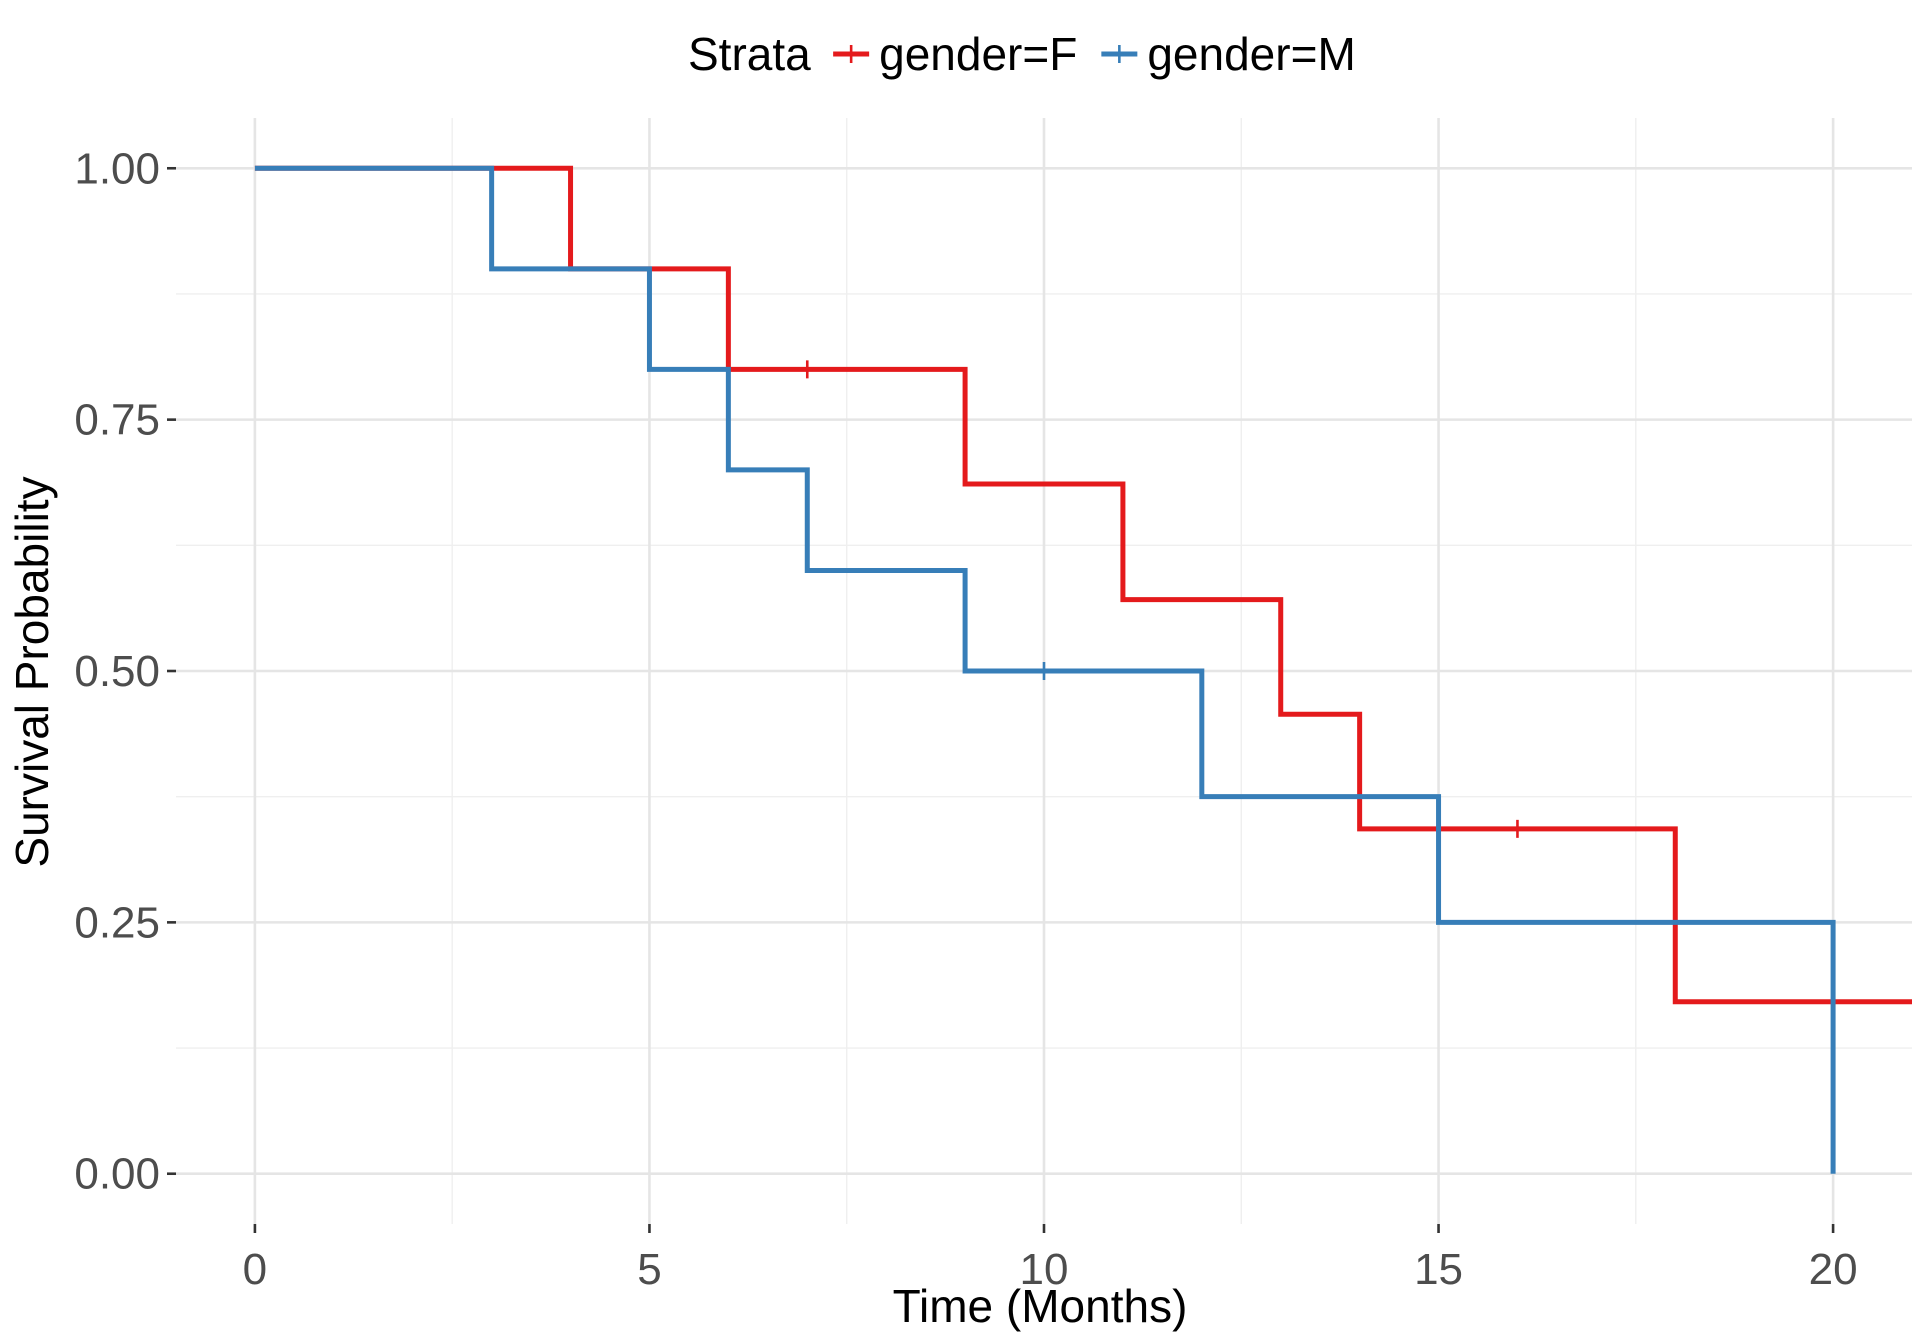 This screenshot has width=1920, height=1344. I want to click on x-tick-label: 10, so click(1044, 1269).